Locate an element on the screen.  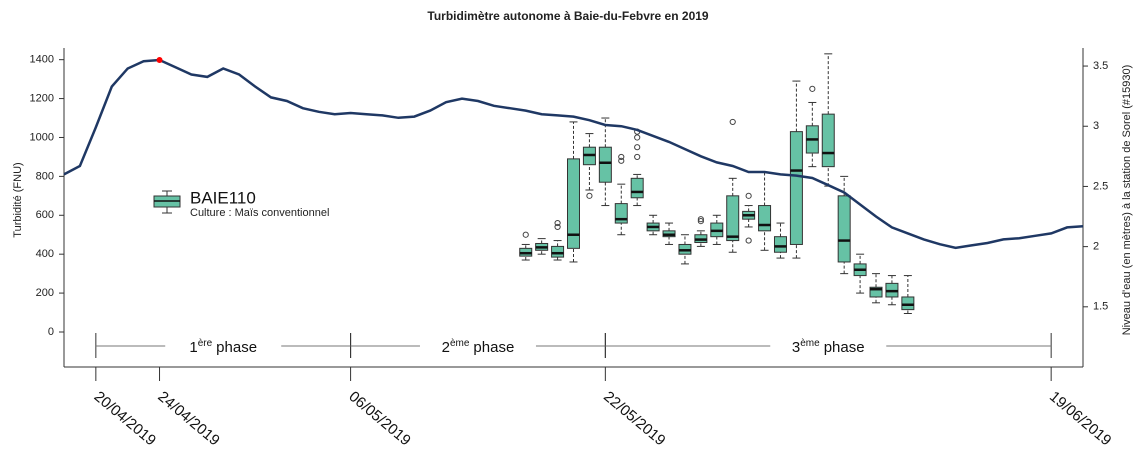
y2-tick-label: 2.5 is located at coordinates (1100, 186).